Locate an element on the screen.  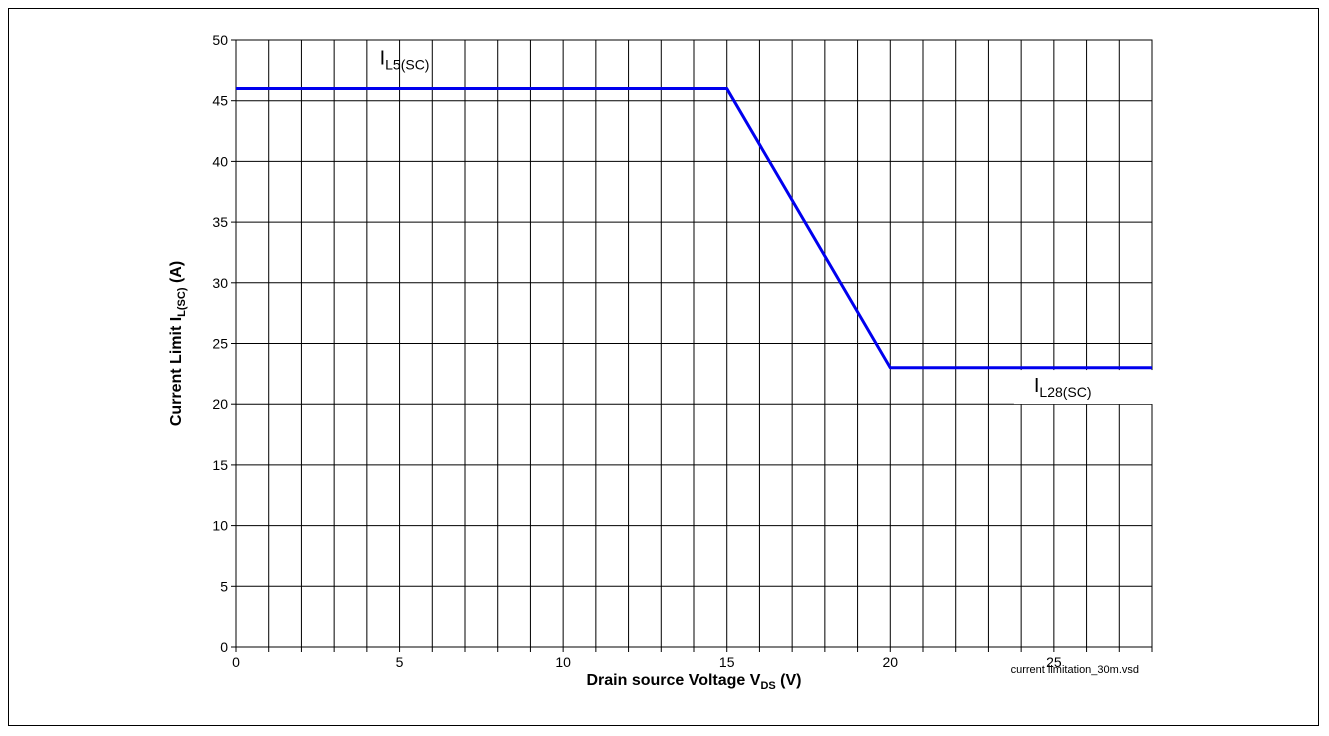
y-tick-label: 25 is located at coordinates (220, 344).